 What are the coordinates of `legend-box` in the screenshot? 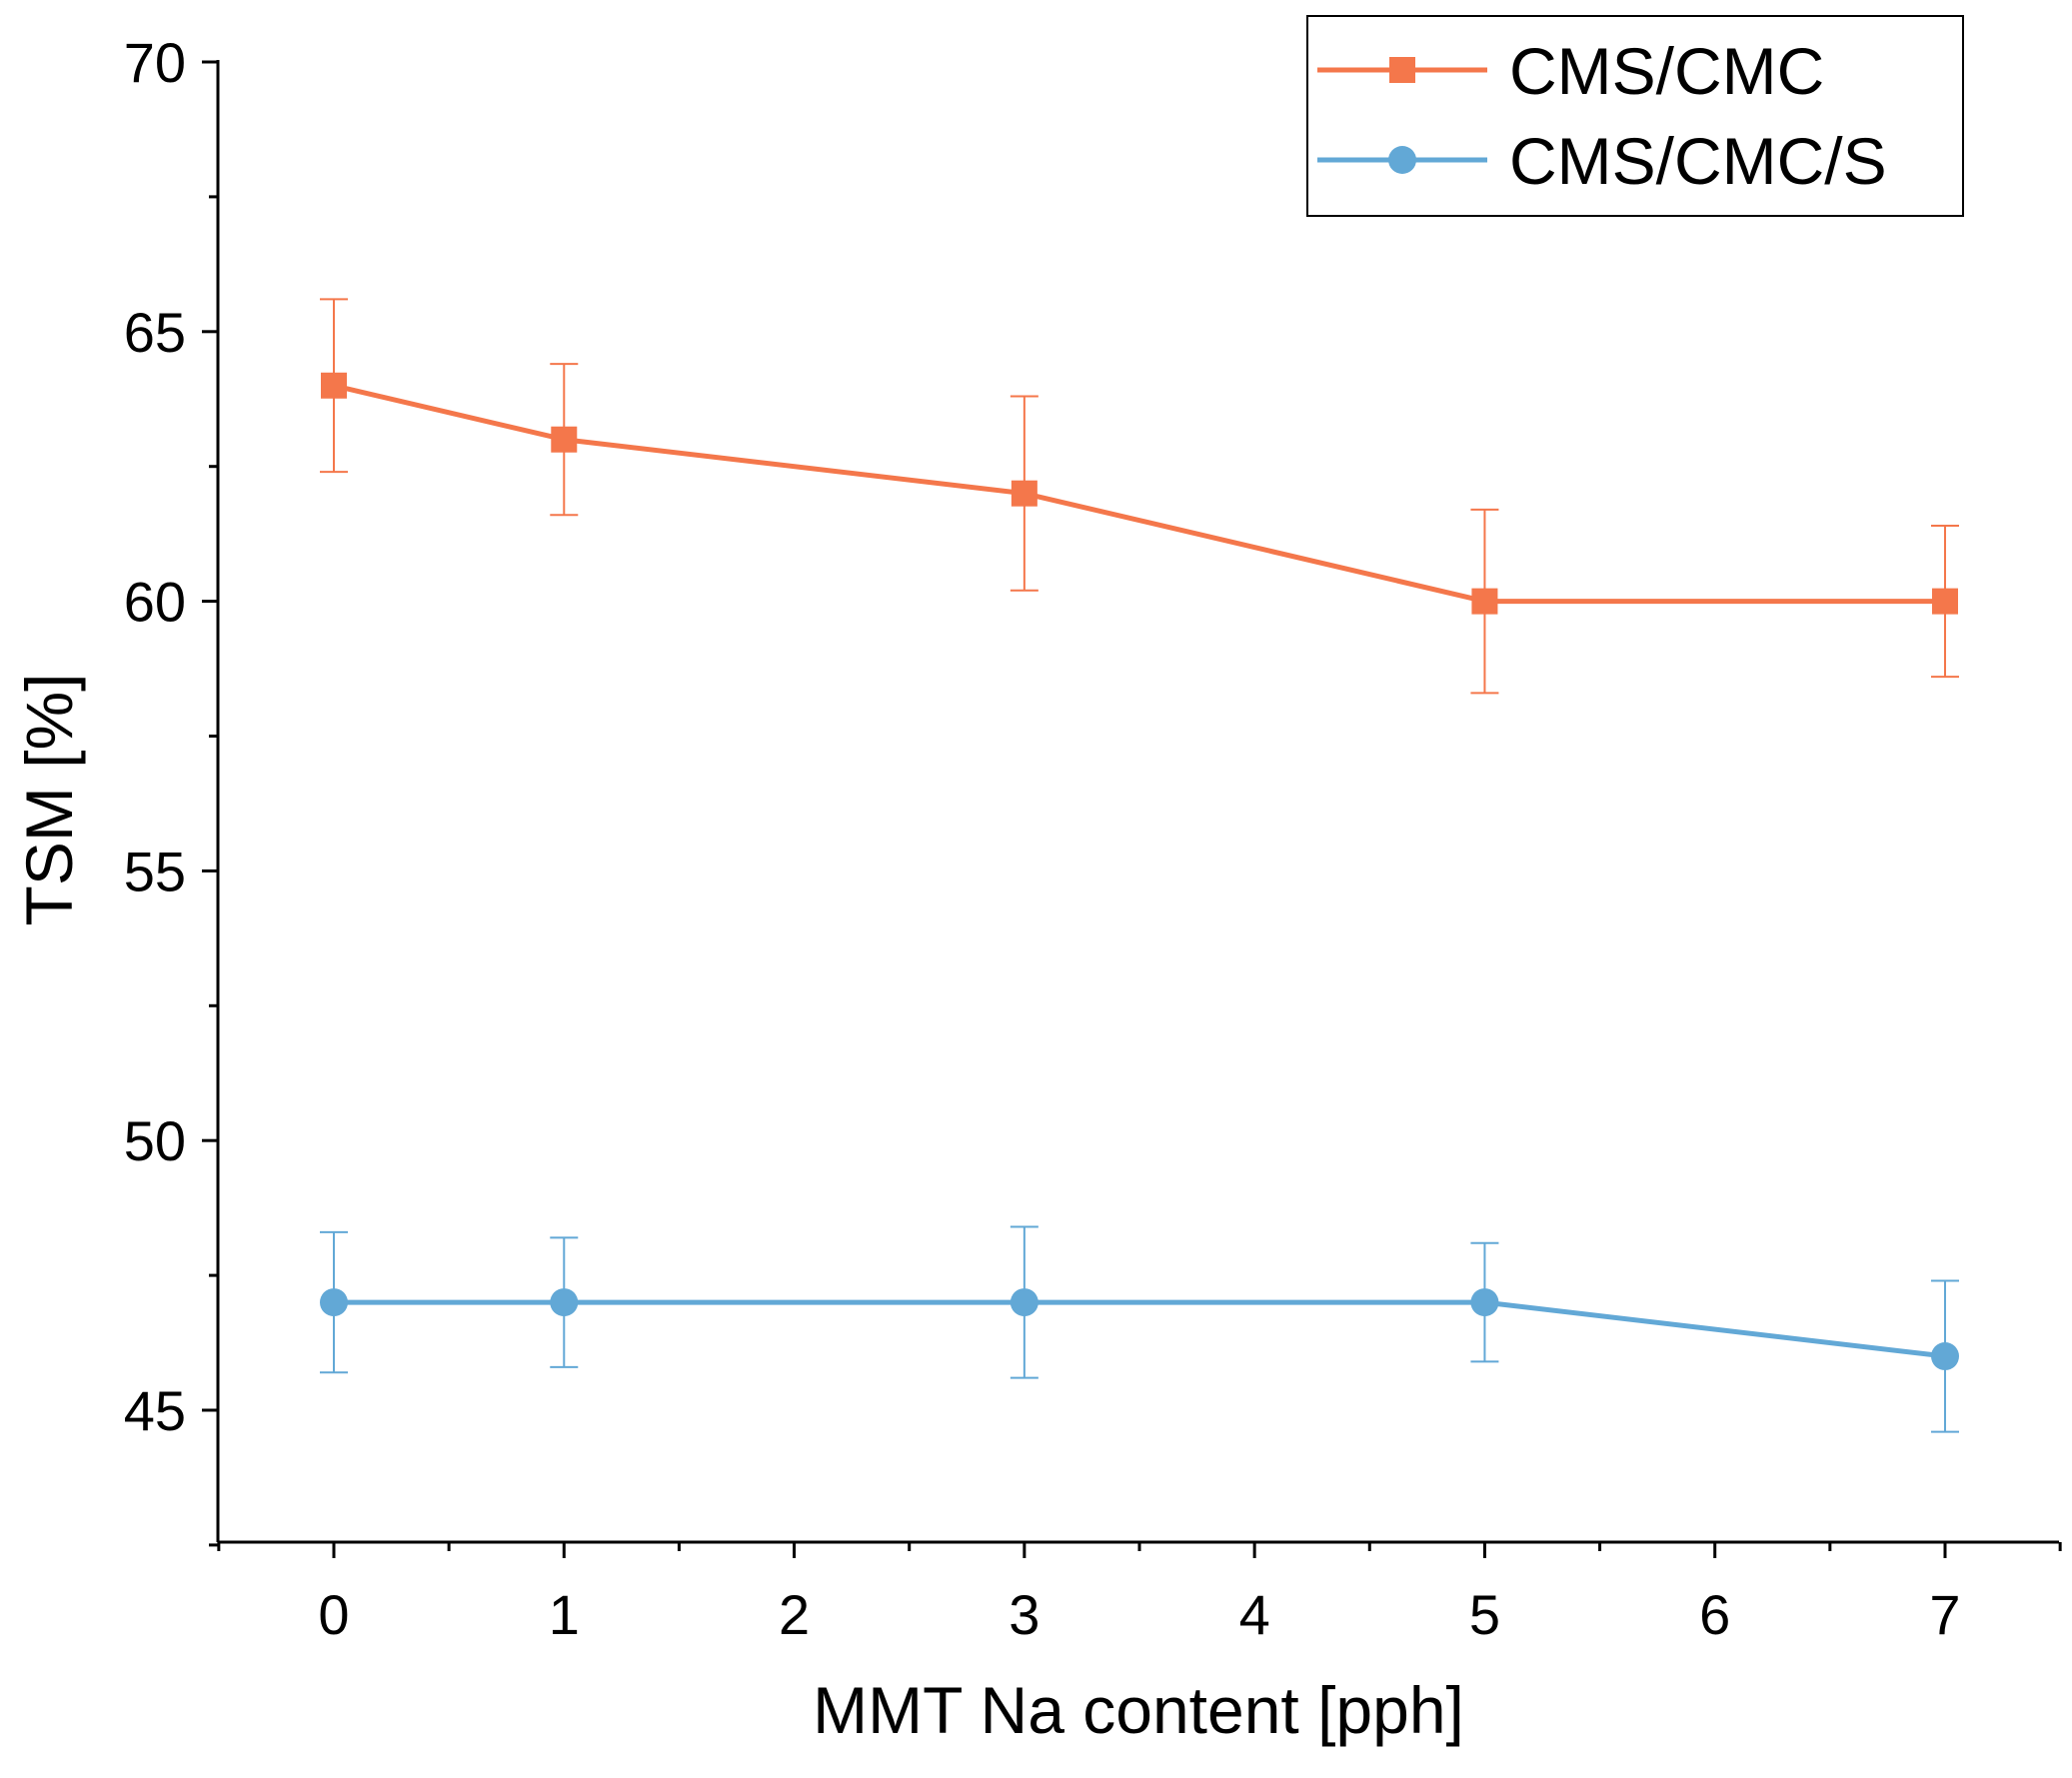 It's located at (1635, 116).